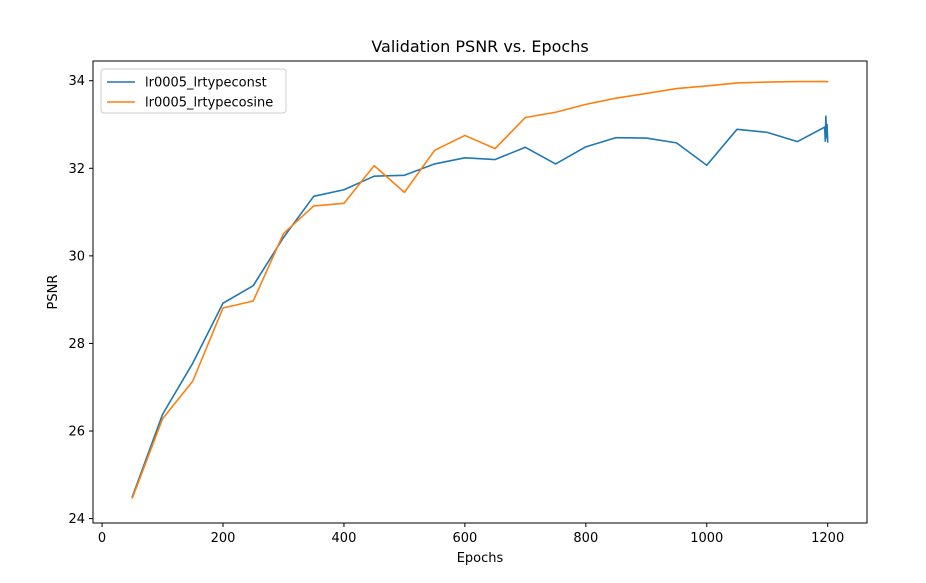  I want to click on y-tick-label: 26, so click(76, 432).